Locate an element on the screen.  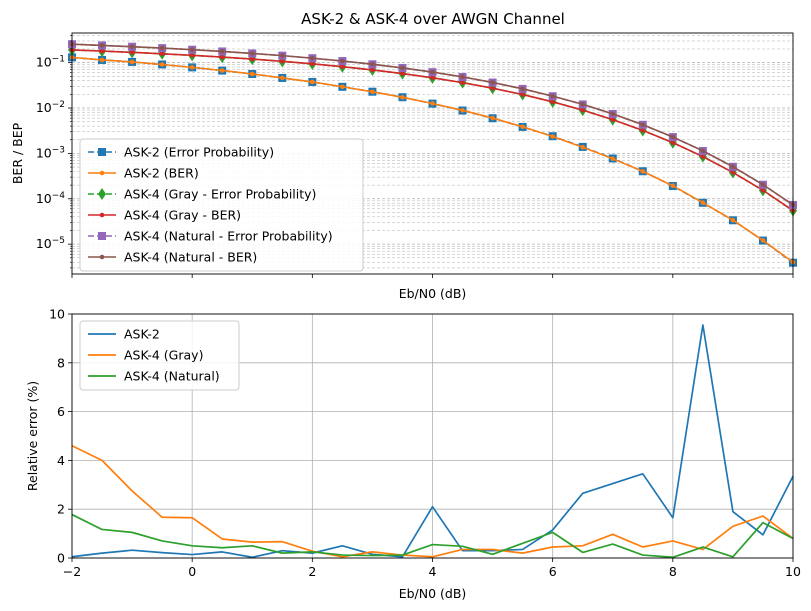
bottom-x-tick-label: 10 is located at coordinates (793, 571).